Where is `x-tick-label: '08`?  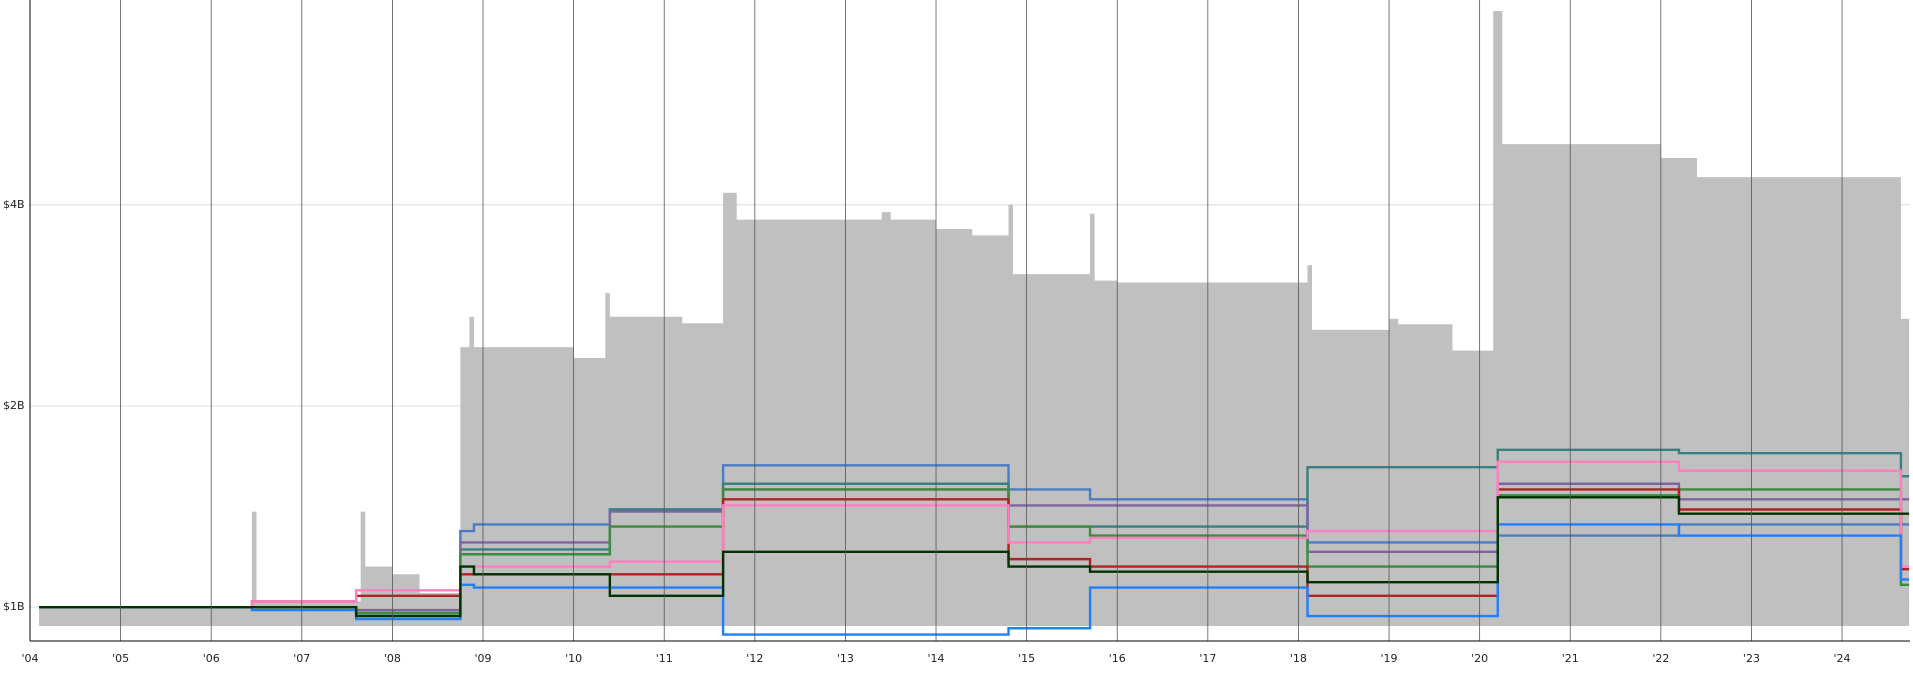
x-tick-label: '08 is located at coordinates (392, 658).